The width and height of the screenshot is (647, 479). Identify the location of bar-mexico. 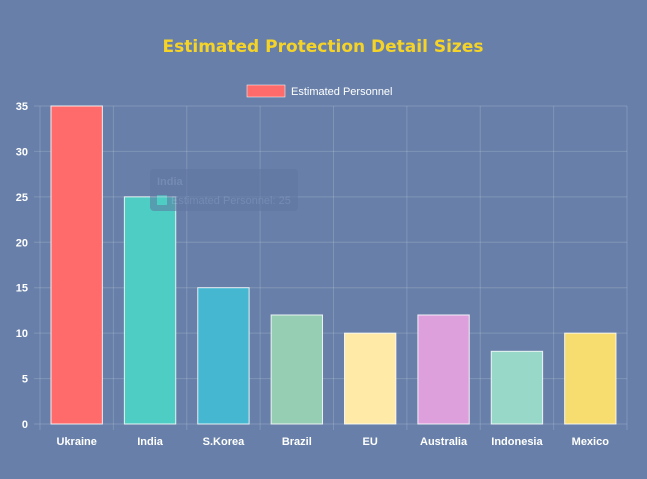
(590, 378).